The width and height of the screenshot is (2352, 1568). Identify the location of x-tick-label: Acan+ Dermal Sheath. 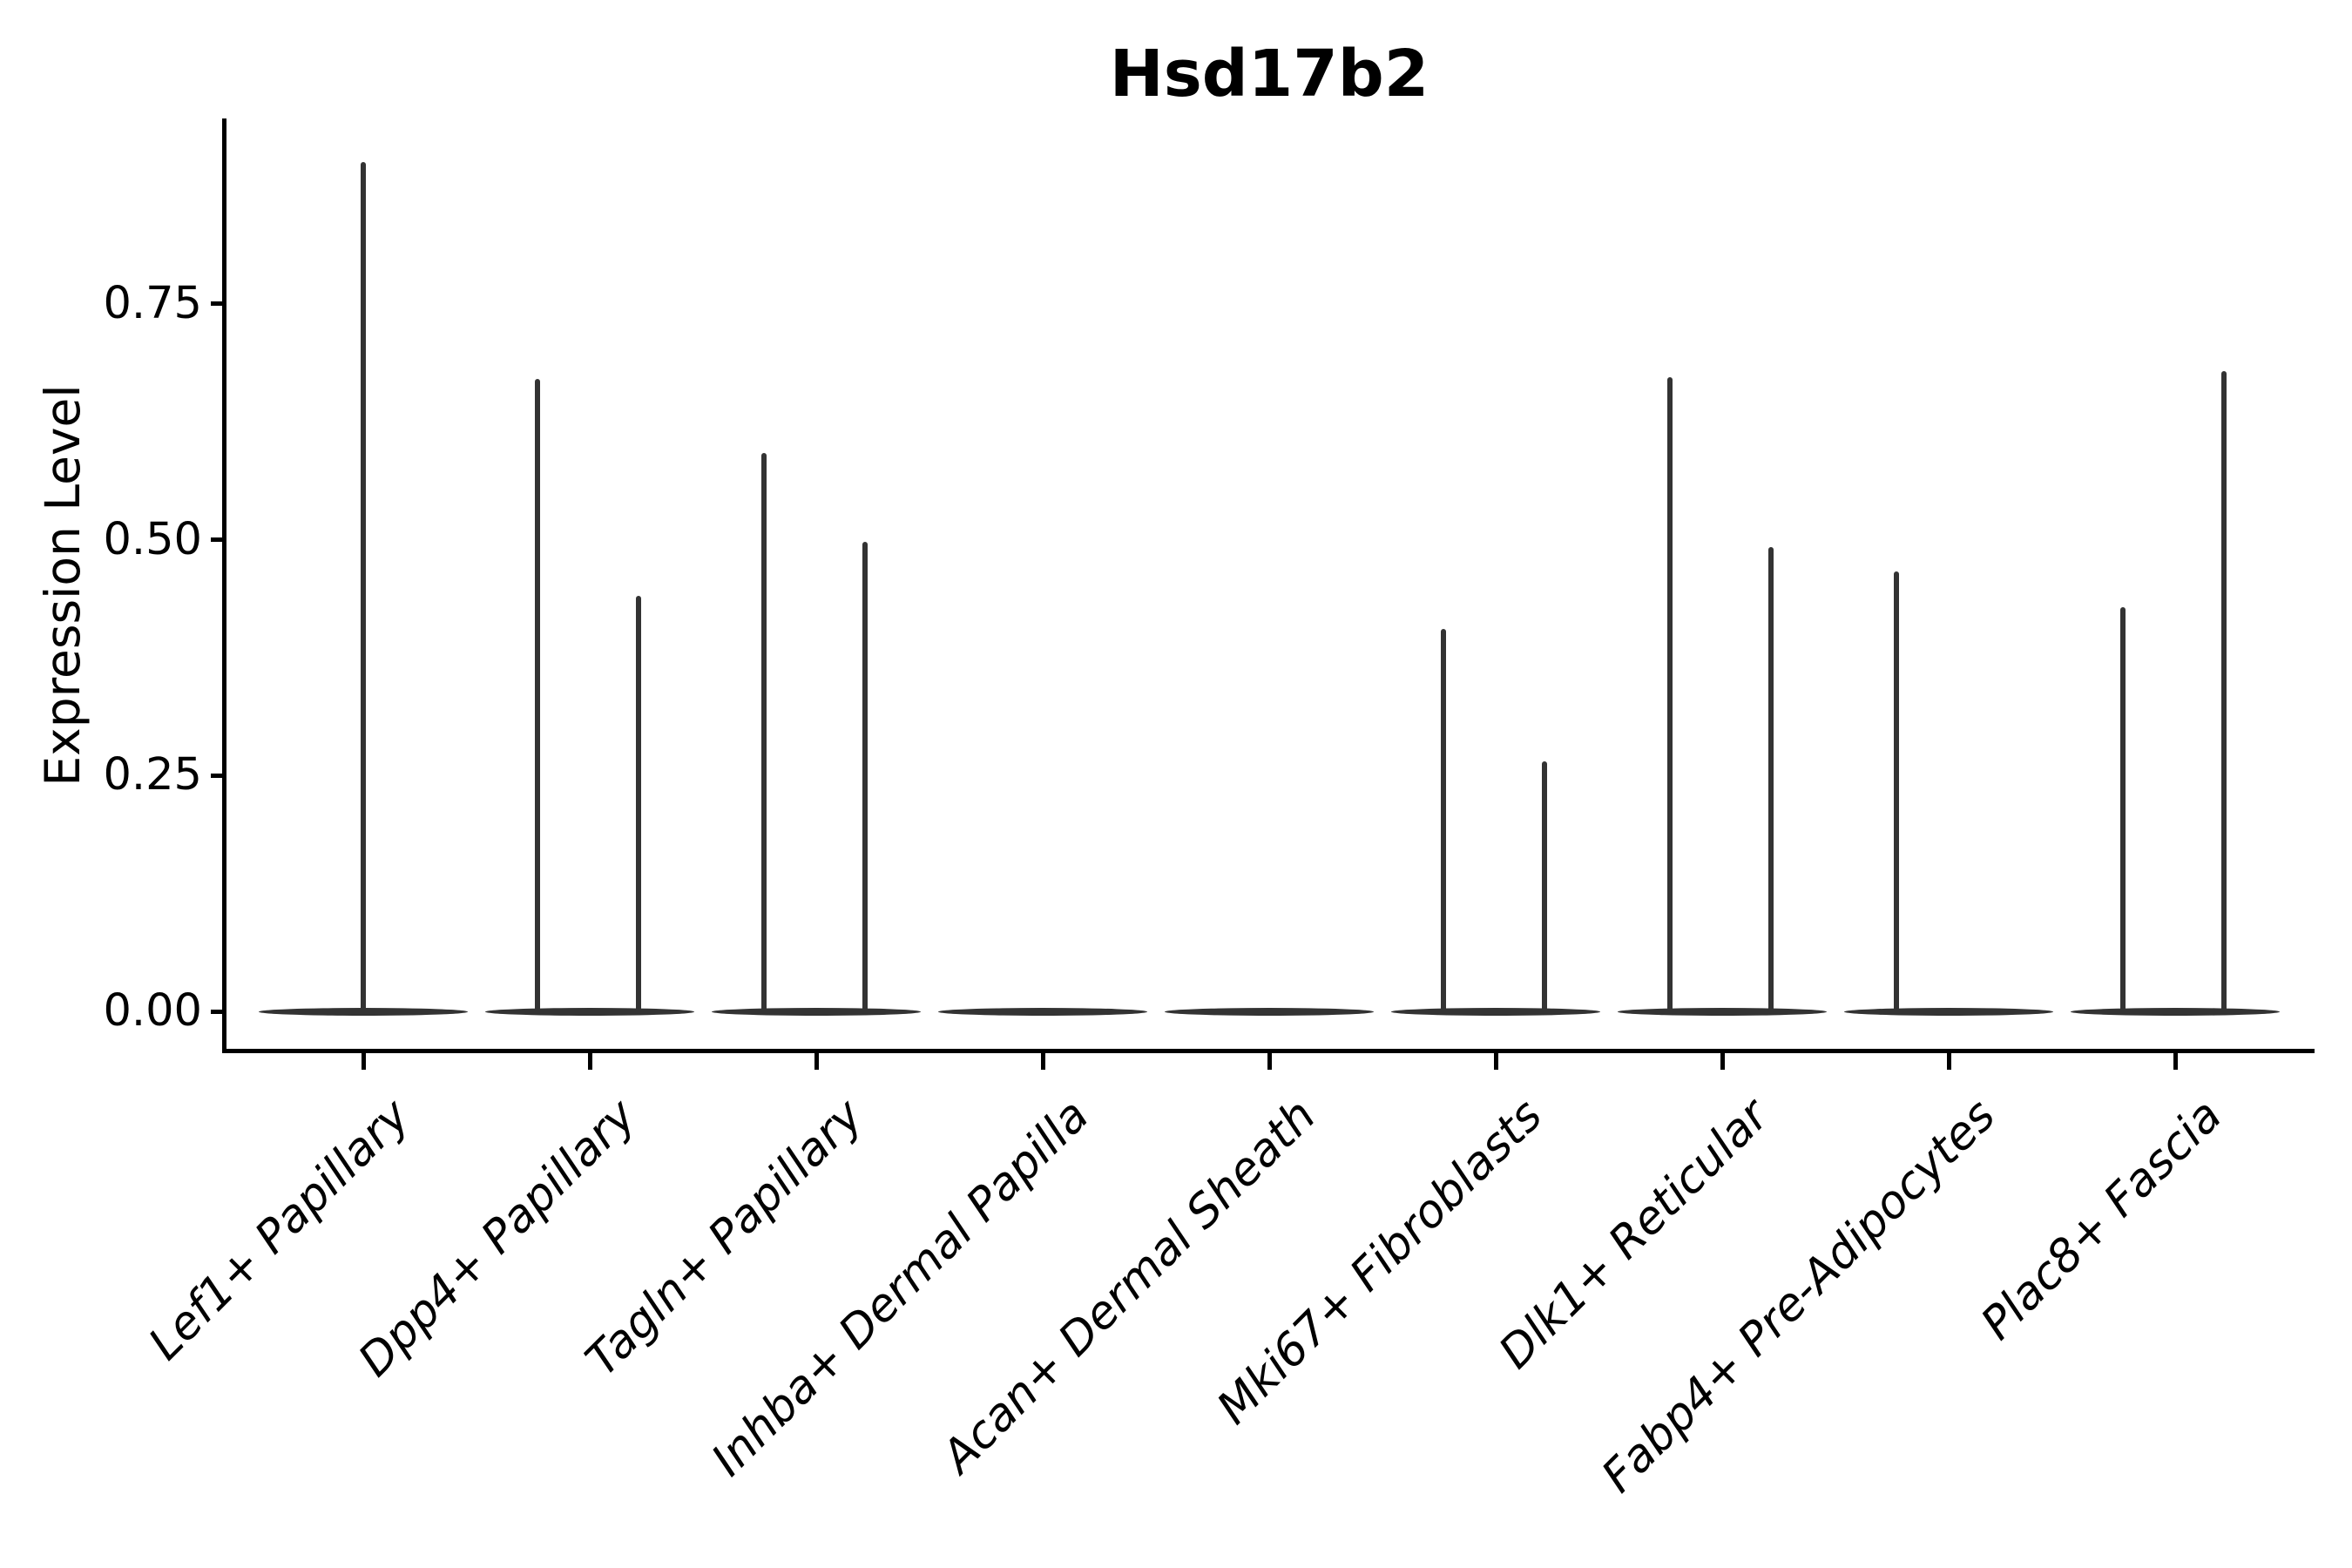
(1129, 1286).